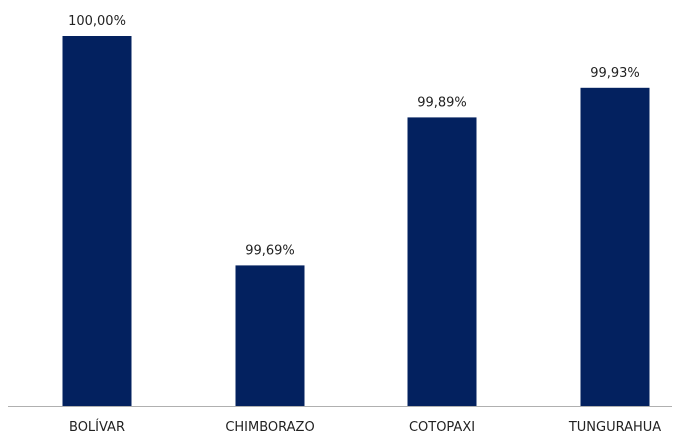 The height and width of the screenshot is (440, 680). Describe the element at coordinates (270, 250) in the screenshot. I see `data-label: 99,69%` at that location.